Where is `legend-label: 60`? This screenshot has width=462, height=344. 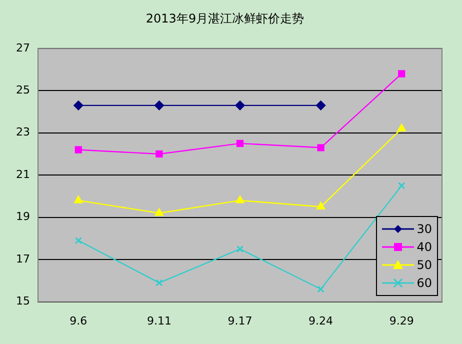
legend-label: 60 is located at coordinates (424, 283).